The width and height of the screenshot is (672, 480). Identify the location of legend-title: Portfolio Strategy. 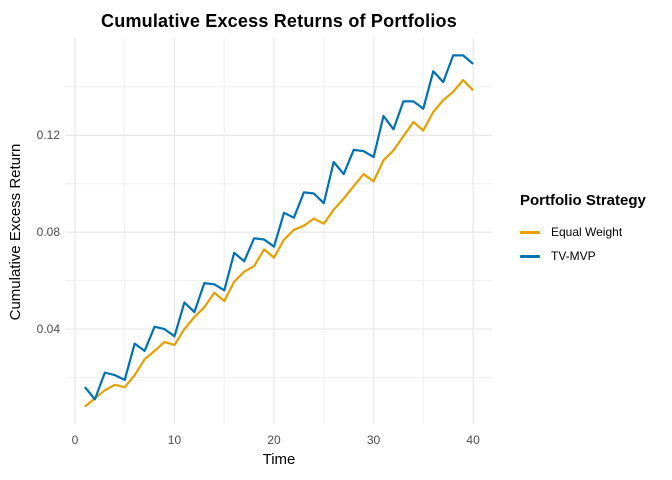
(583, 200).